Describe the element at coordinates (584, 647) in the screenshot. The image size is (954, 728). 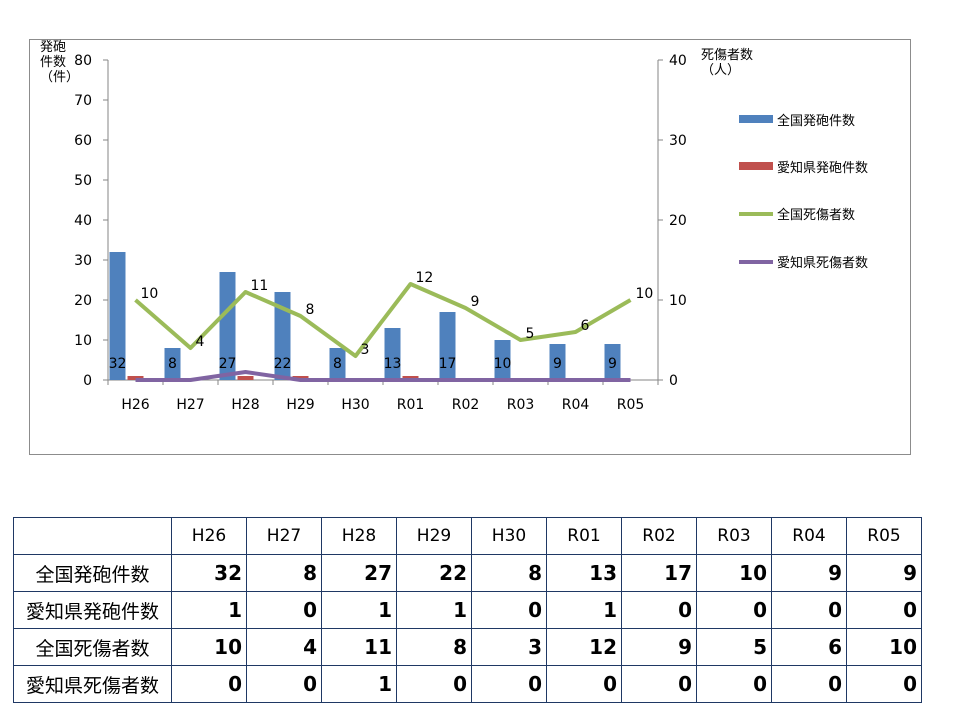
I see `table-cell: 12` at that location.